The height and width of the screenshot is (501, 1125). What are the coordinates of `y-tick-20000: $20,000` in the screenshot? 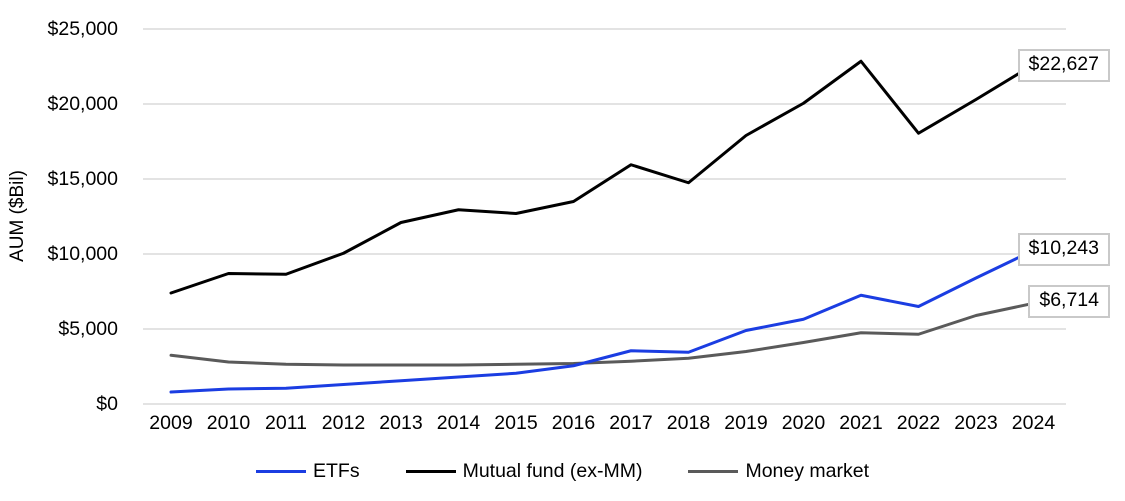 It's located at (83, 104).